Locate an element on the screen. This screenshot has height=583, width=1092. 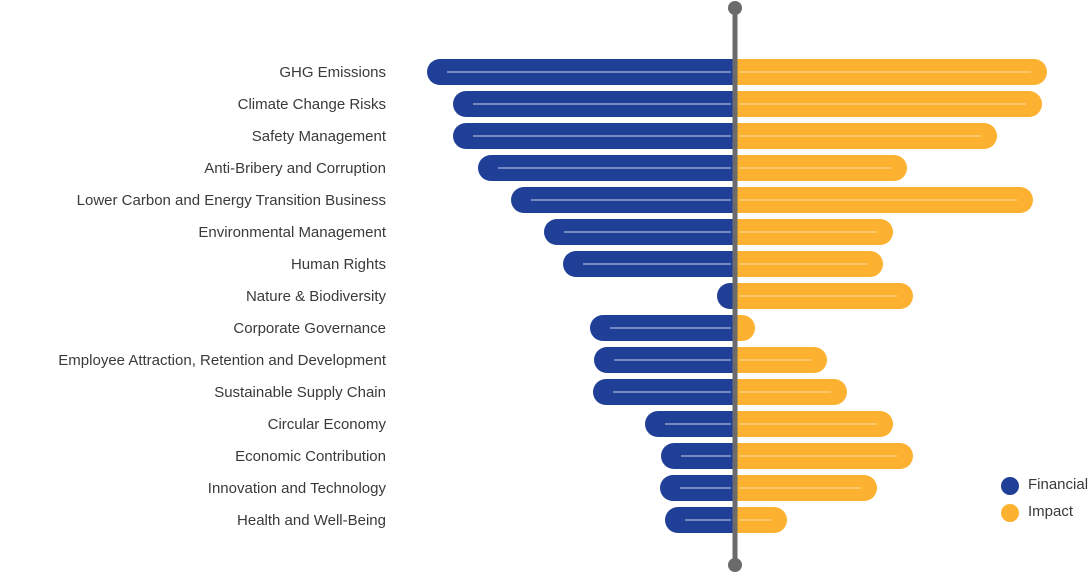
category-label-innovation-and-technology: Innovation and Technology is located at coordinates (297, 488).